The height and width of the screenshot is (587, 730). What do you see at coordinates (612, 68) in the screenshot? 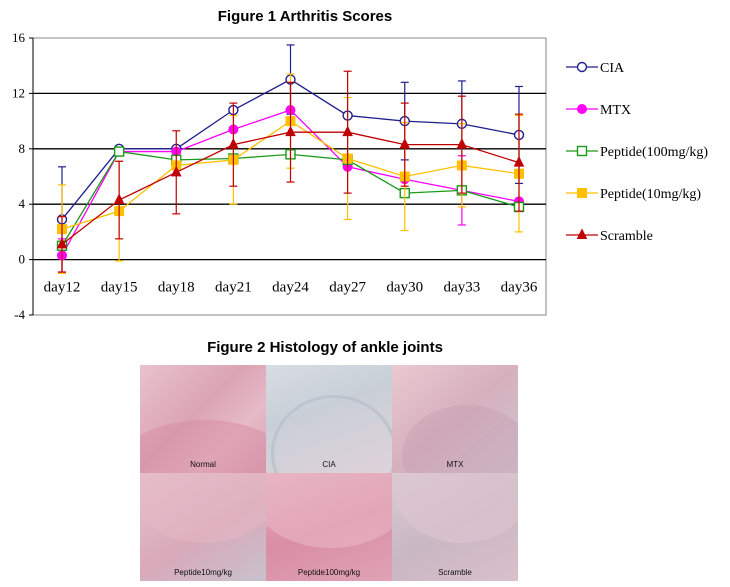
I see `legend-label: CIA` at bounding box center [612, 68].